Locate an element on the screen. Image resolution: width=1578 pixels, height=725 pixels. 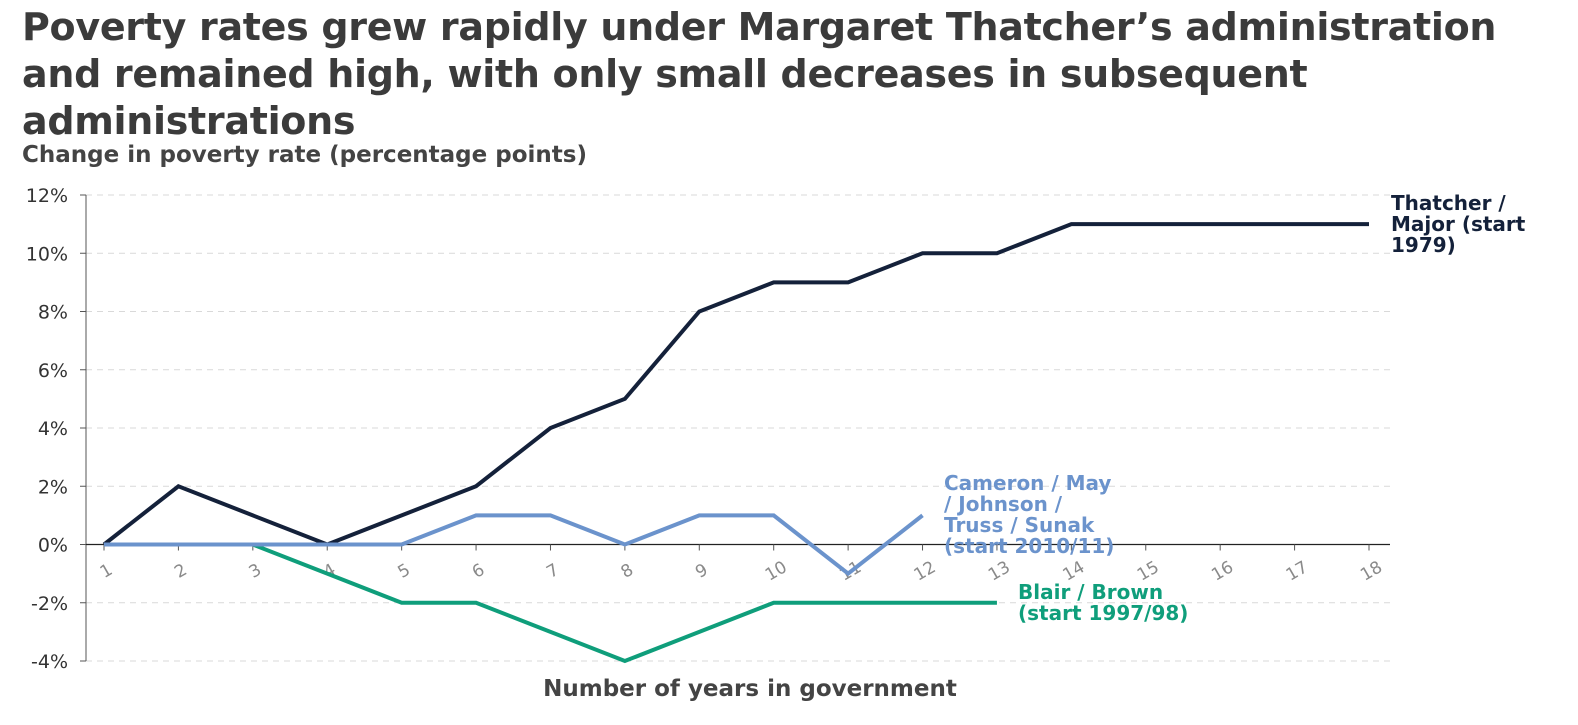
series-label-line: Blair / Brown is located at coordinates (1090, 592).